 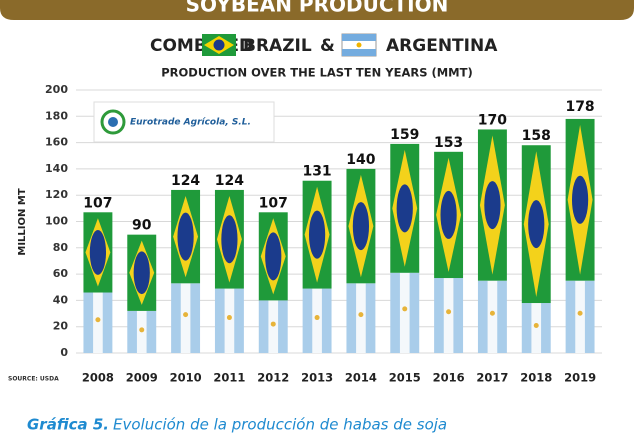 What do you see at coordinates (327, 46) in the screenshot?
I see `subtitle-and: &` at bounding box center [327, 46].